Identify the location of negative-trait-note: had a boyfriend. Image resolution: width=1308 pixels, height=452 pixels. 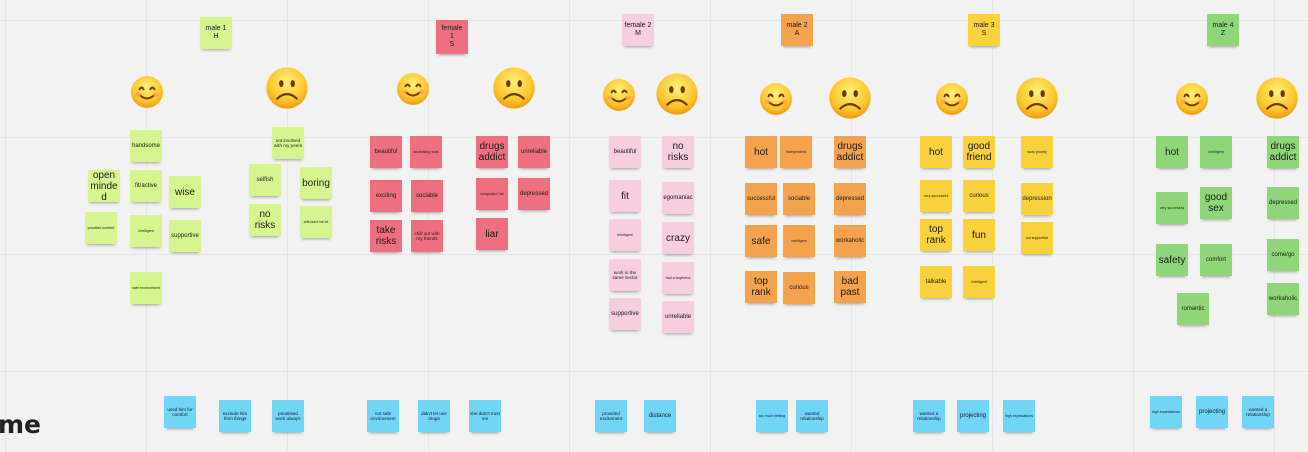
(678, 278).